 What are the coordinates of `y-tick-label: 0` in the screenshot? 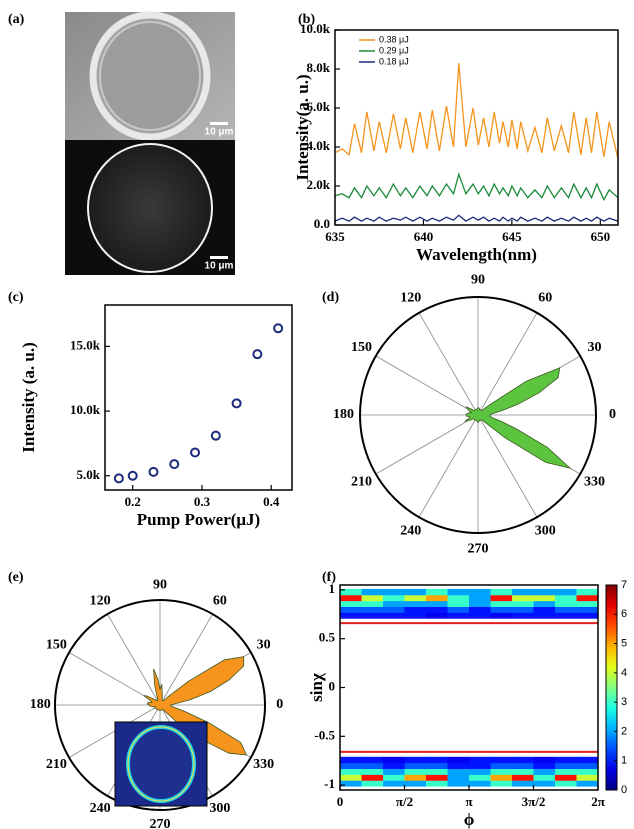 It's located at (332, 685).